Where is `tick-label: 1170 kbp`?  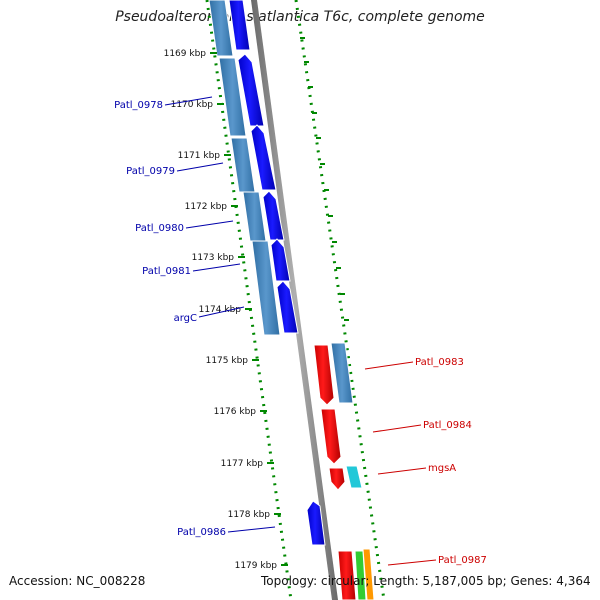
tick-label: 1170 kbp is located at coordinates (192, 105).